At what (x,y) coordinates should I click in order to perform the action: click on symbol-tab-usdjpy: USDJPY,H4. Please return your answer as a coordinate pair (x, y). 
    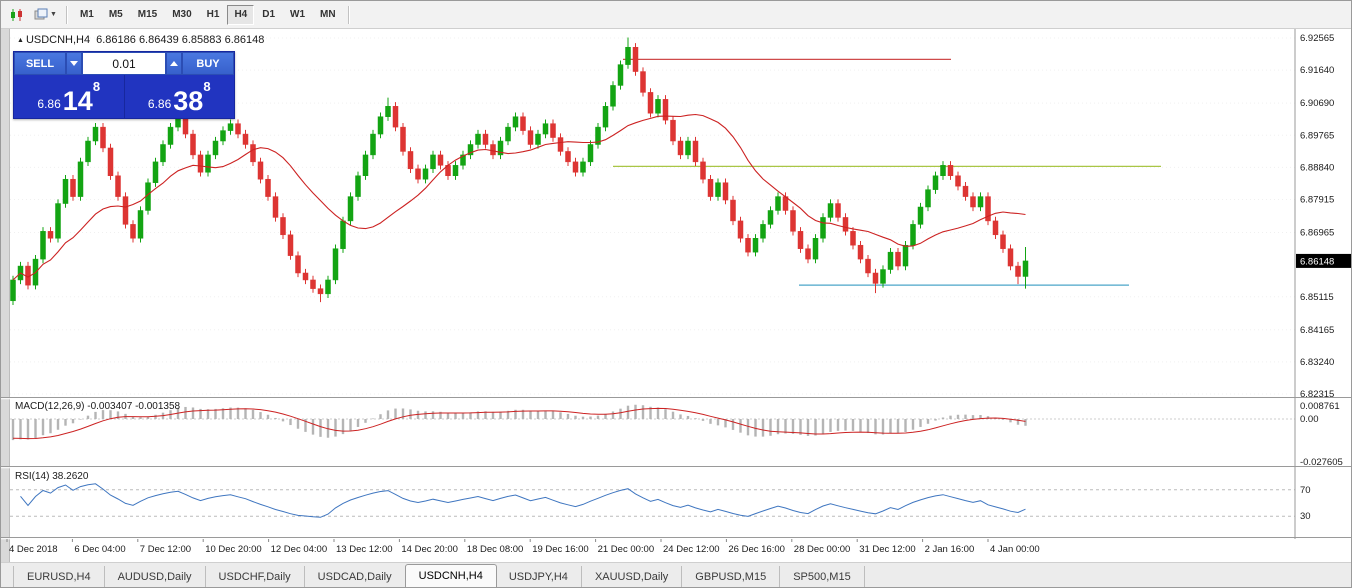
    Looking at the image, I should click on (539, 576).